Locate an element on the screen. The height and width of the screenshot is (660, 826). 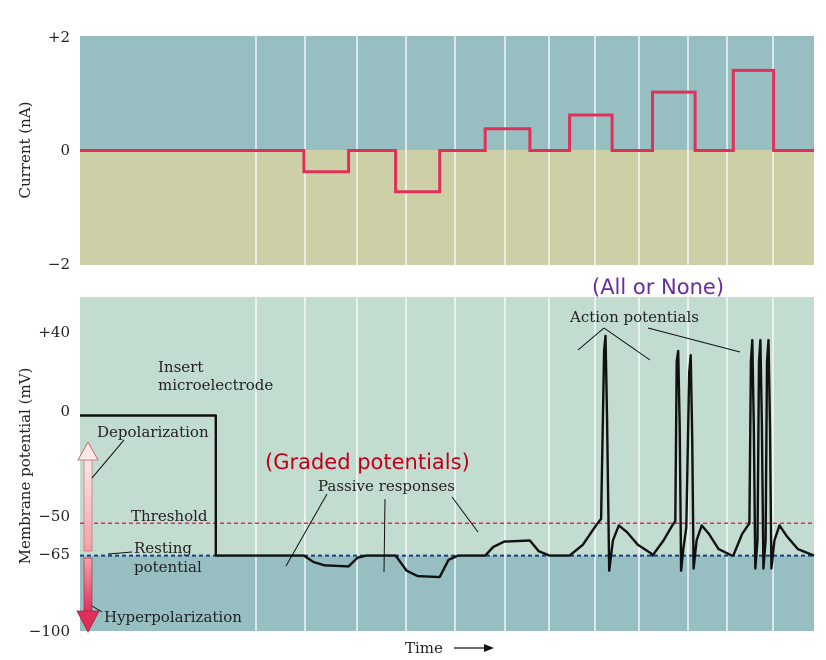
all-or-none-label: (All or None) is located at coordinates (658, 287).